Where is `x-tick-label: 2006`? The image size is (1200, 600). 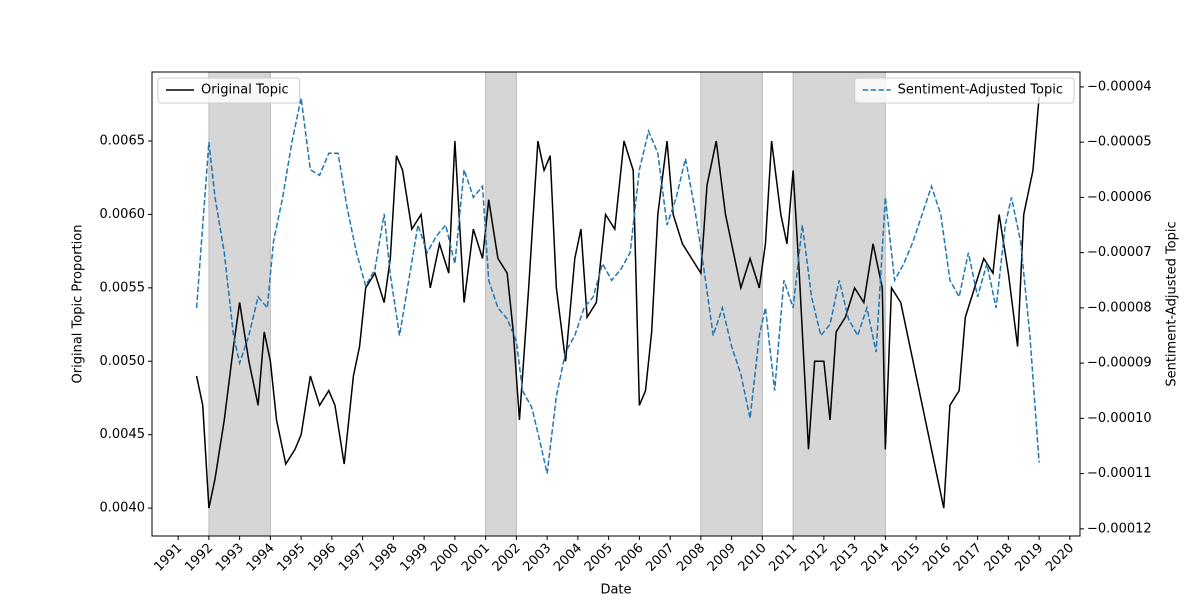
x-tick-label: 2006 is located at coordinates (630, 558).